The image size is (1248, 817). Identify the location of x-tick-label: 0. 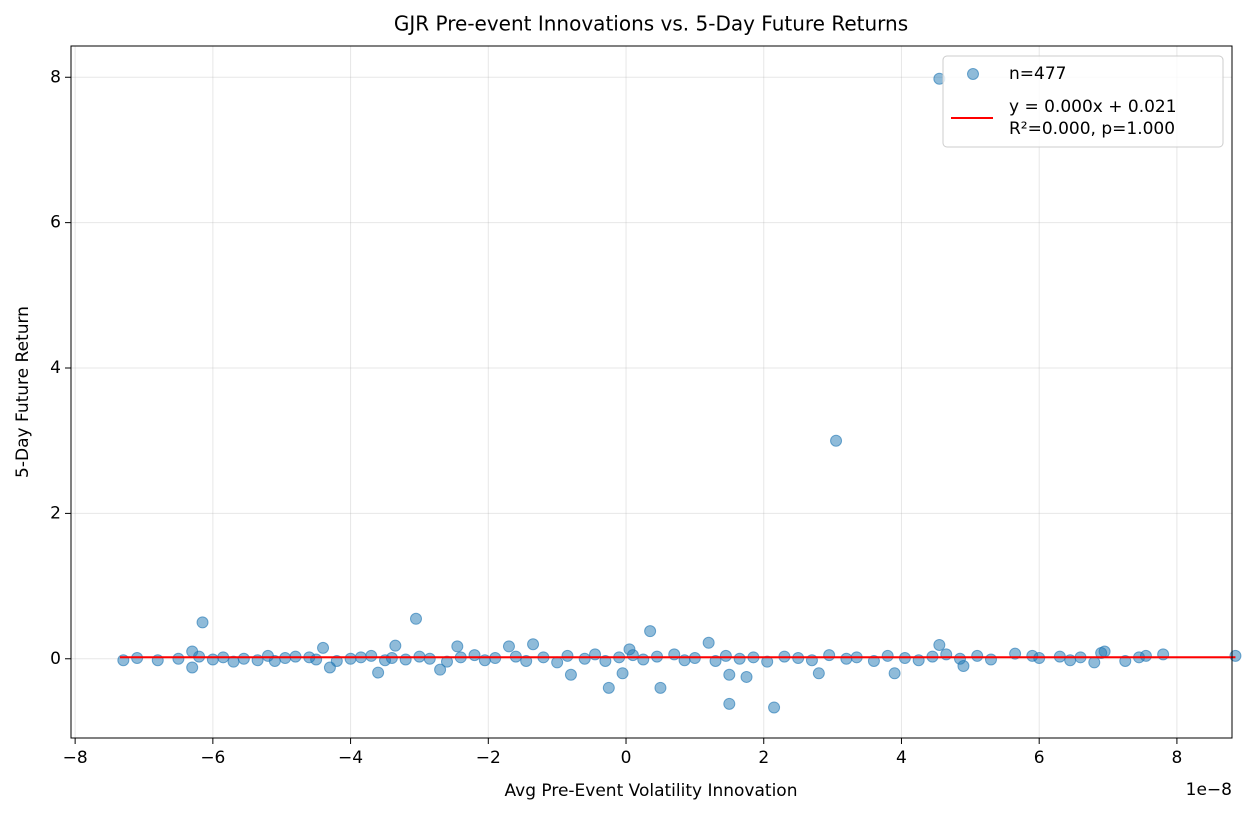
(626, 758).